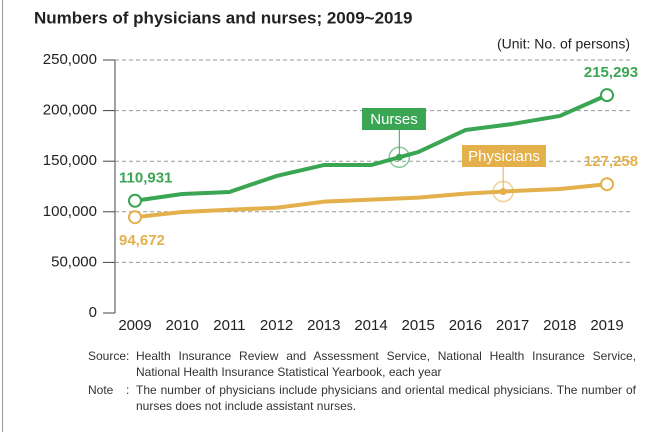  I want to click on y-tick-label: 200,000, so click(70, 110).